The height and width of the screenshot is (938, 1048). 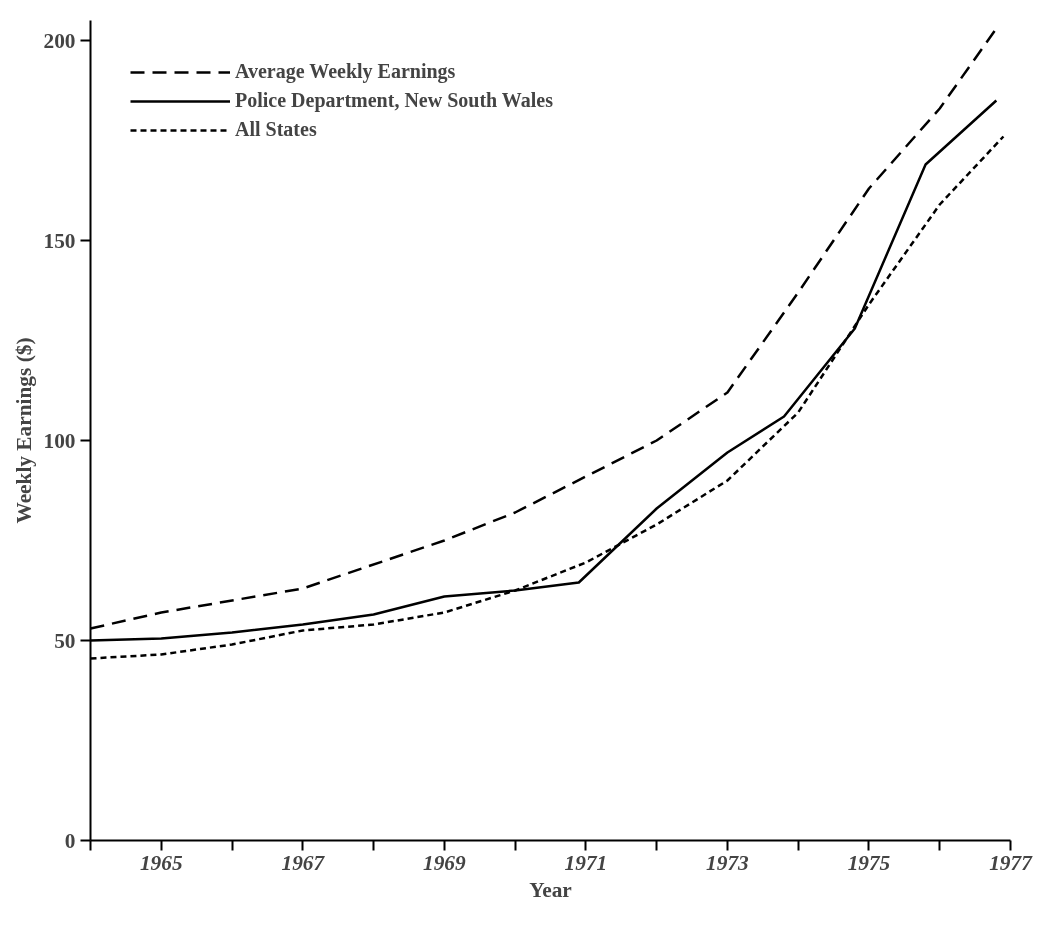 I want to click on x-tick-label: 1969, so click(x=445, y=862).